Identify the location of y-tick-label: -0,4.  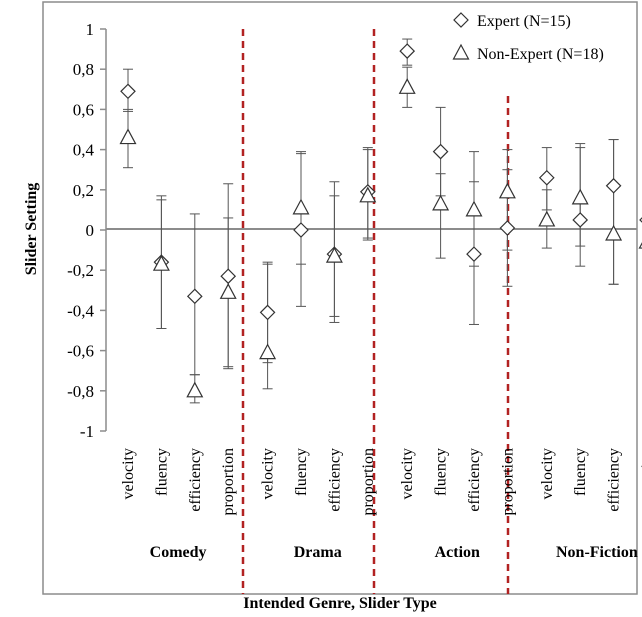
(80, 310).